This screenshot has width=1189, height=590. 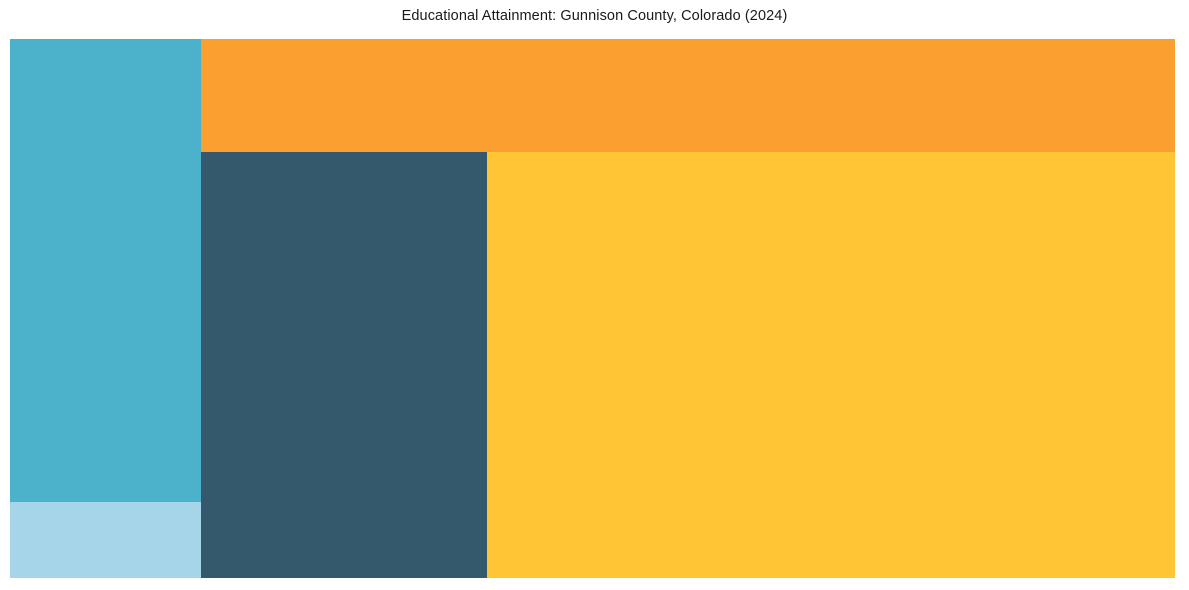 I want to click on treemap-tile-high-school-graduate: High school graduate, so click(x=105, y=270).